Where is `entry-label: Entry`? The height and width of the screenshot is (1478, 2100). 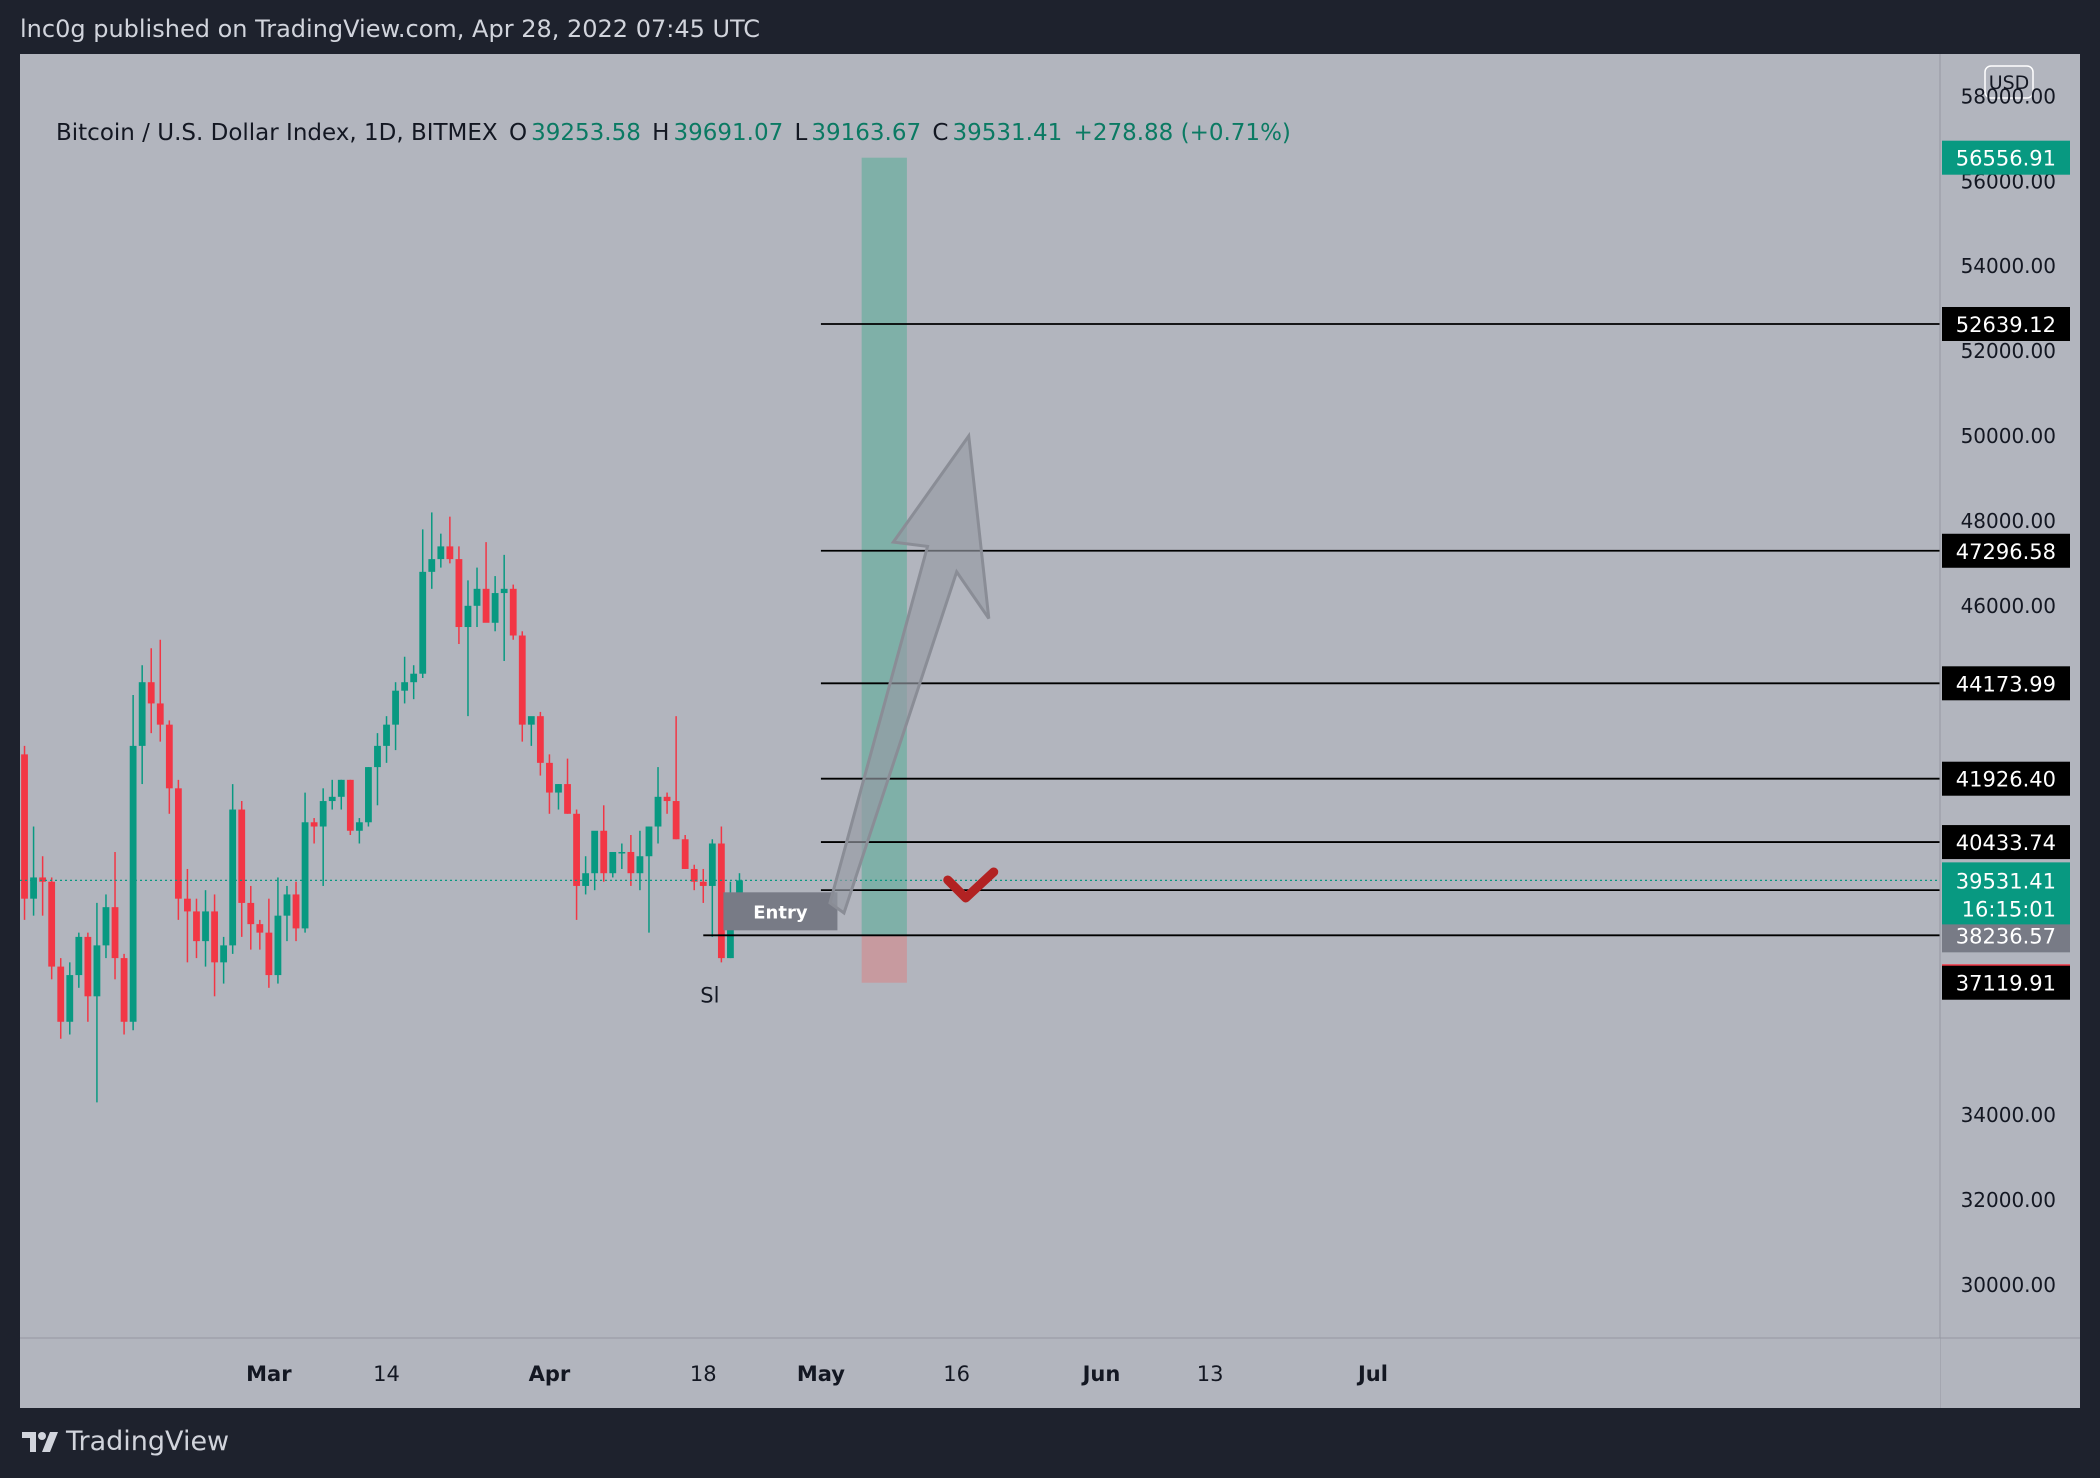 entry-label: Entry is located at coordinates (780, 912).